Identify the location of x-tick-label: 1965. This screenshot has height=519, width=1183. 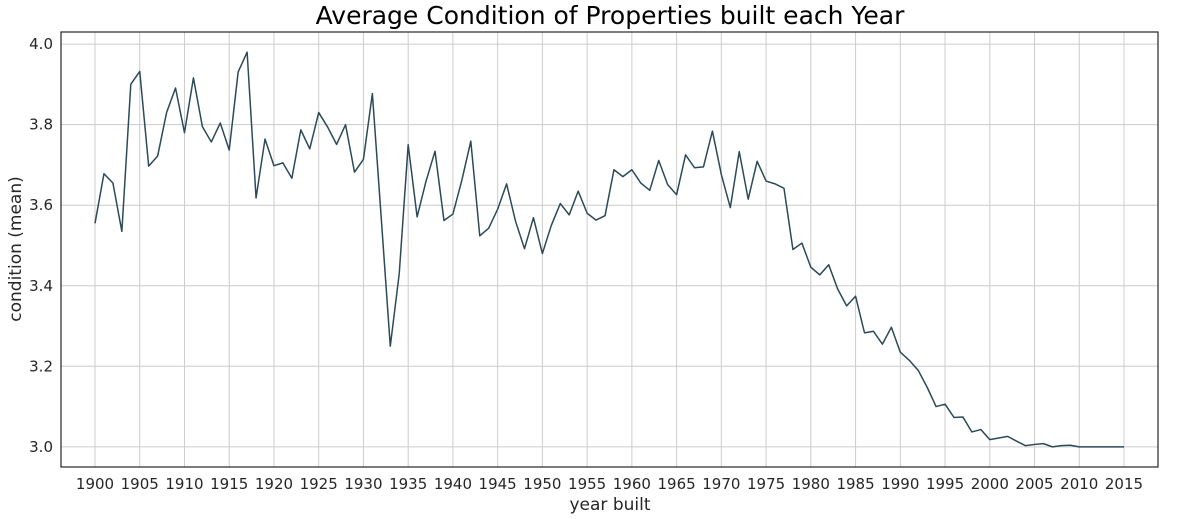
(677, 484).